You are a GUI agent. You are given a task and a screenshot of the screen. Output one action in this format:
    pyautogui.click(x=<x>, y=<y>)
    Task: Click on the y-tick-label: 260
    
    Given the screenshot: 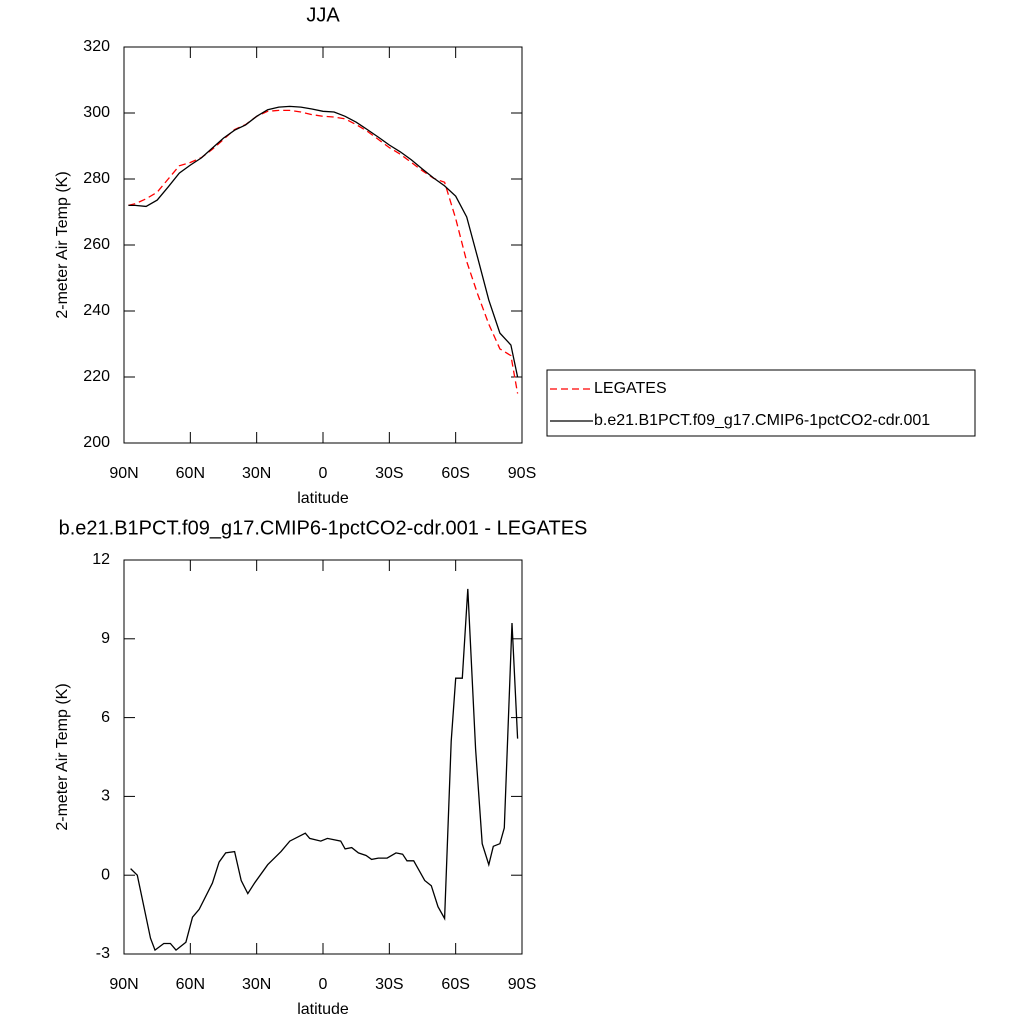 What is the action you would take?
    pyautogui.click(x=96, y=244)
    